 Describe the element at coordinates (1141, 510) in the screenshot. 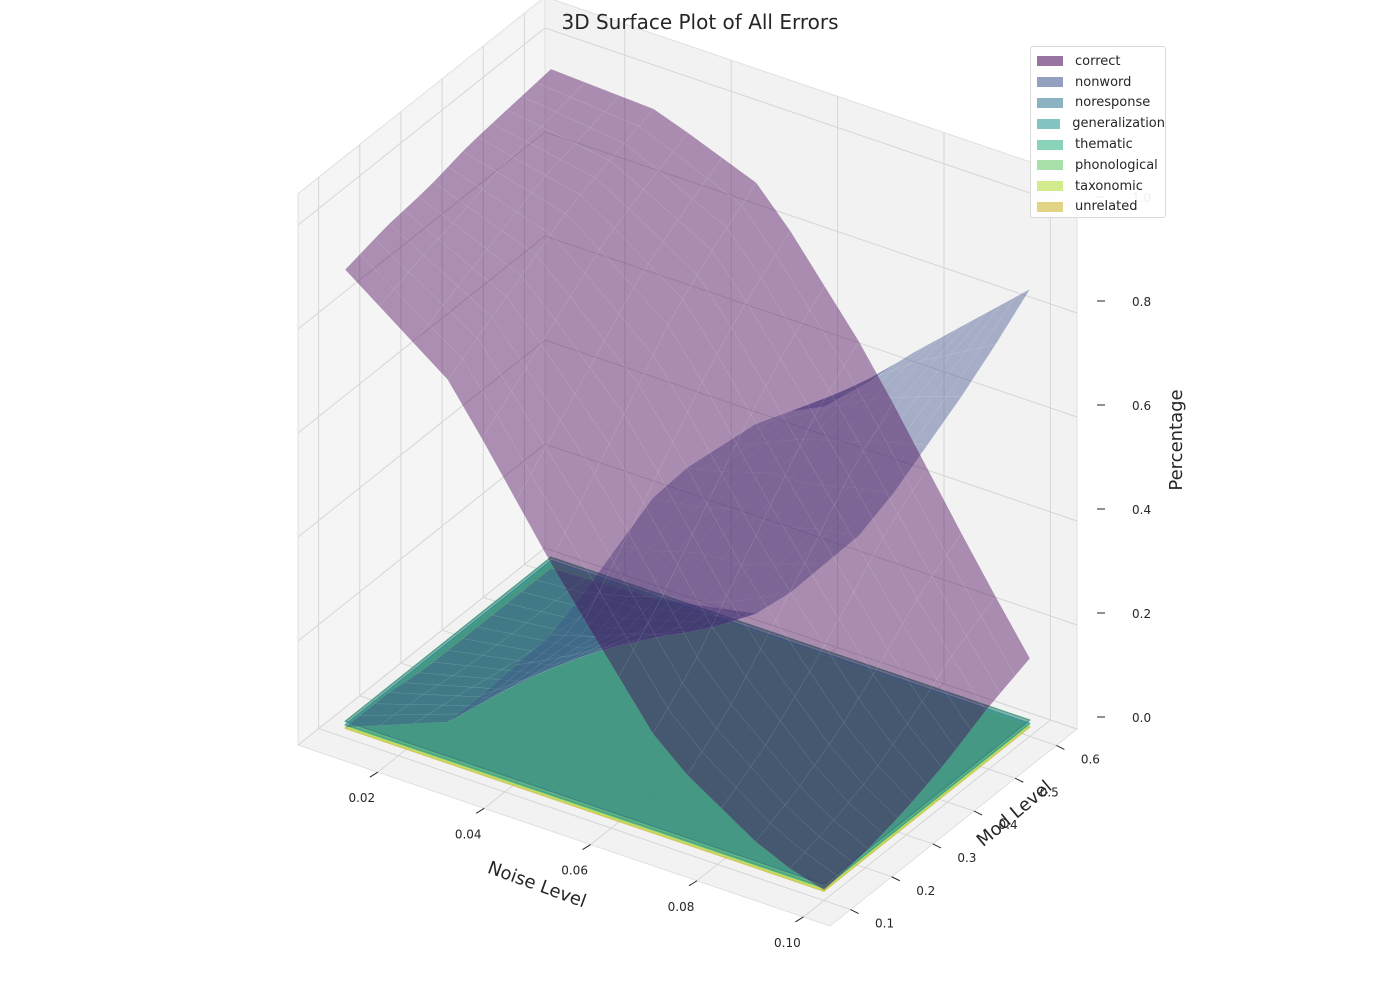

I see `z-tick-label: 0.4` at that location.